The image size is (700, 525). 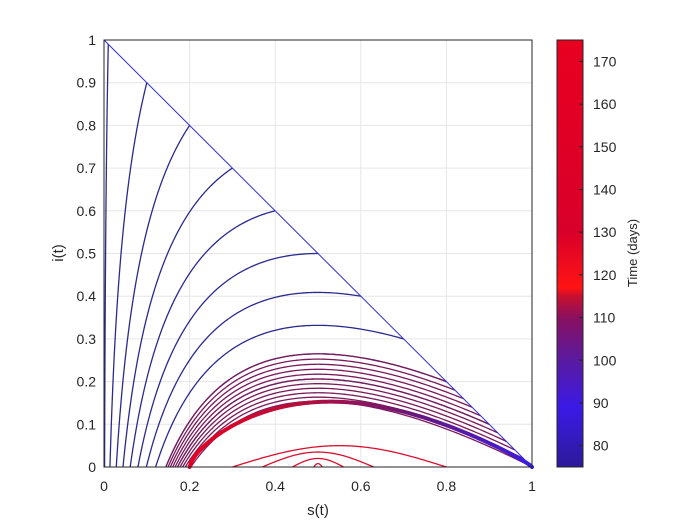 What do you see at coordinates (532, 486) in the screenshot?
I see `x-tick-label: 1` at bounding box center [532, 486].